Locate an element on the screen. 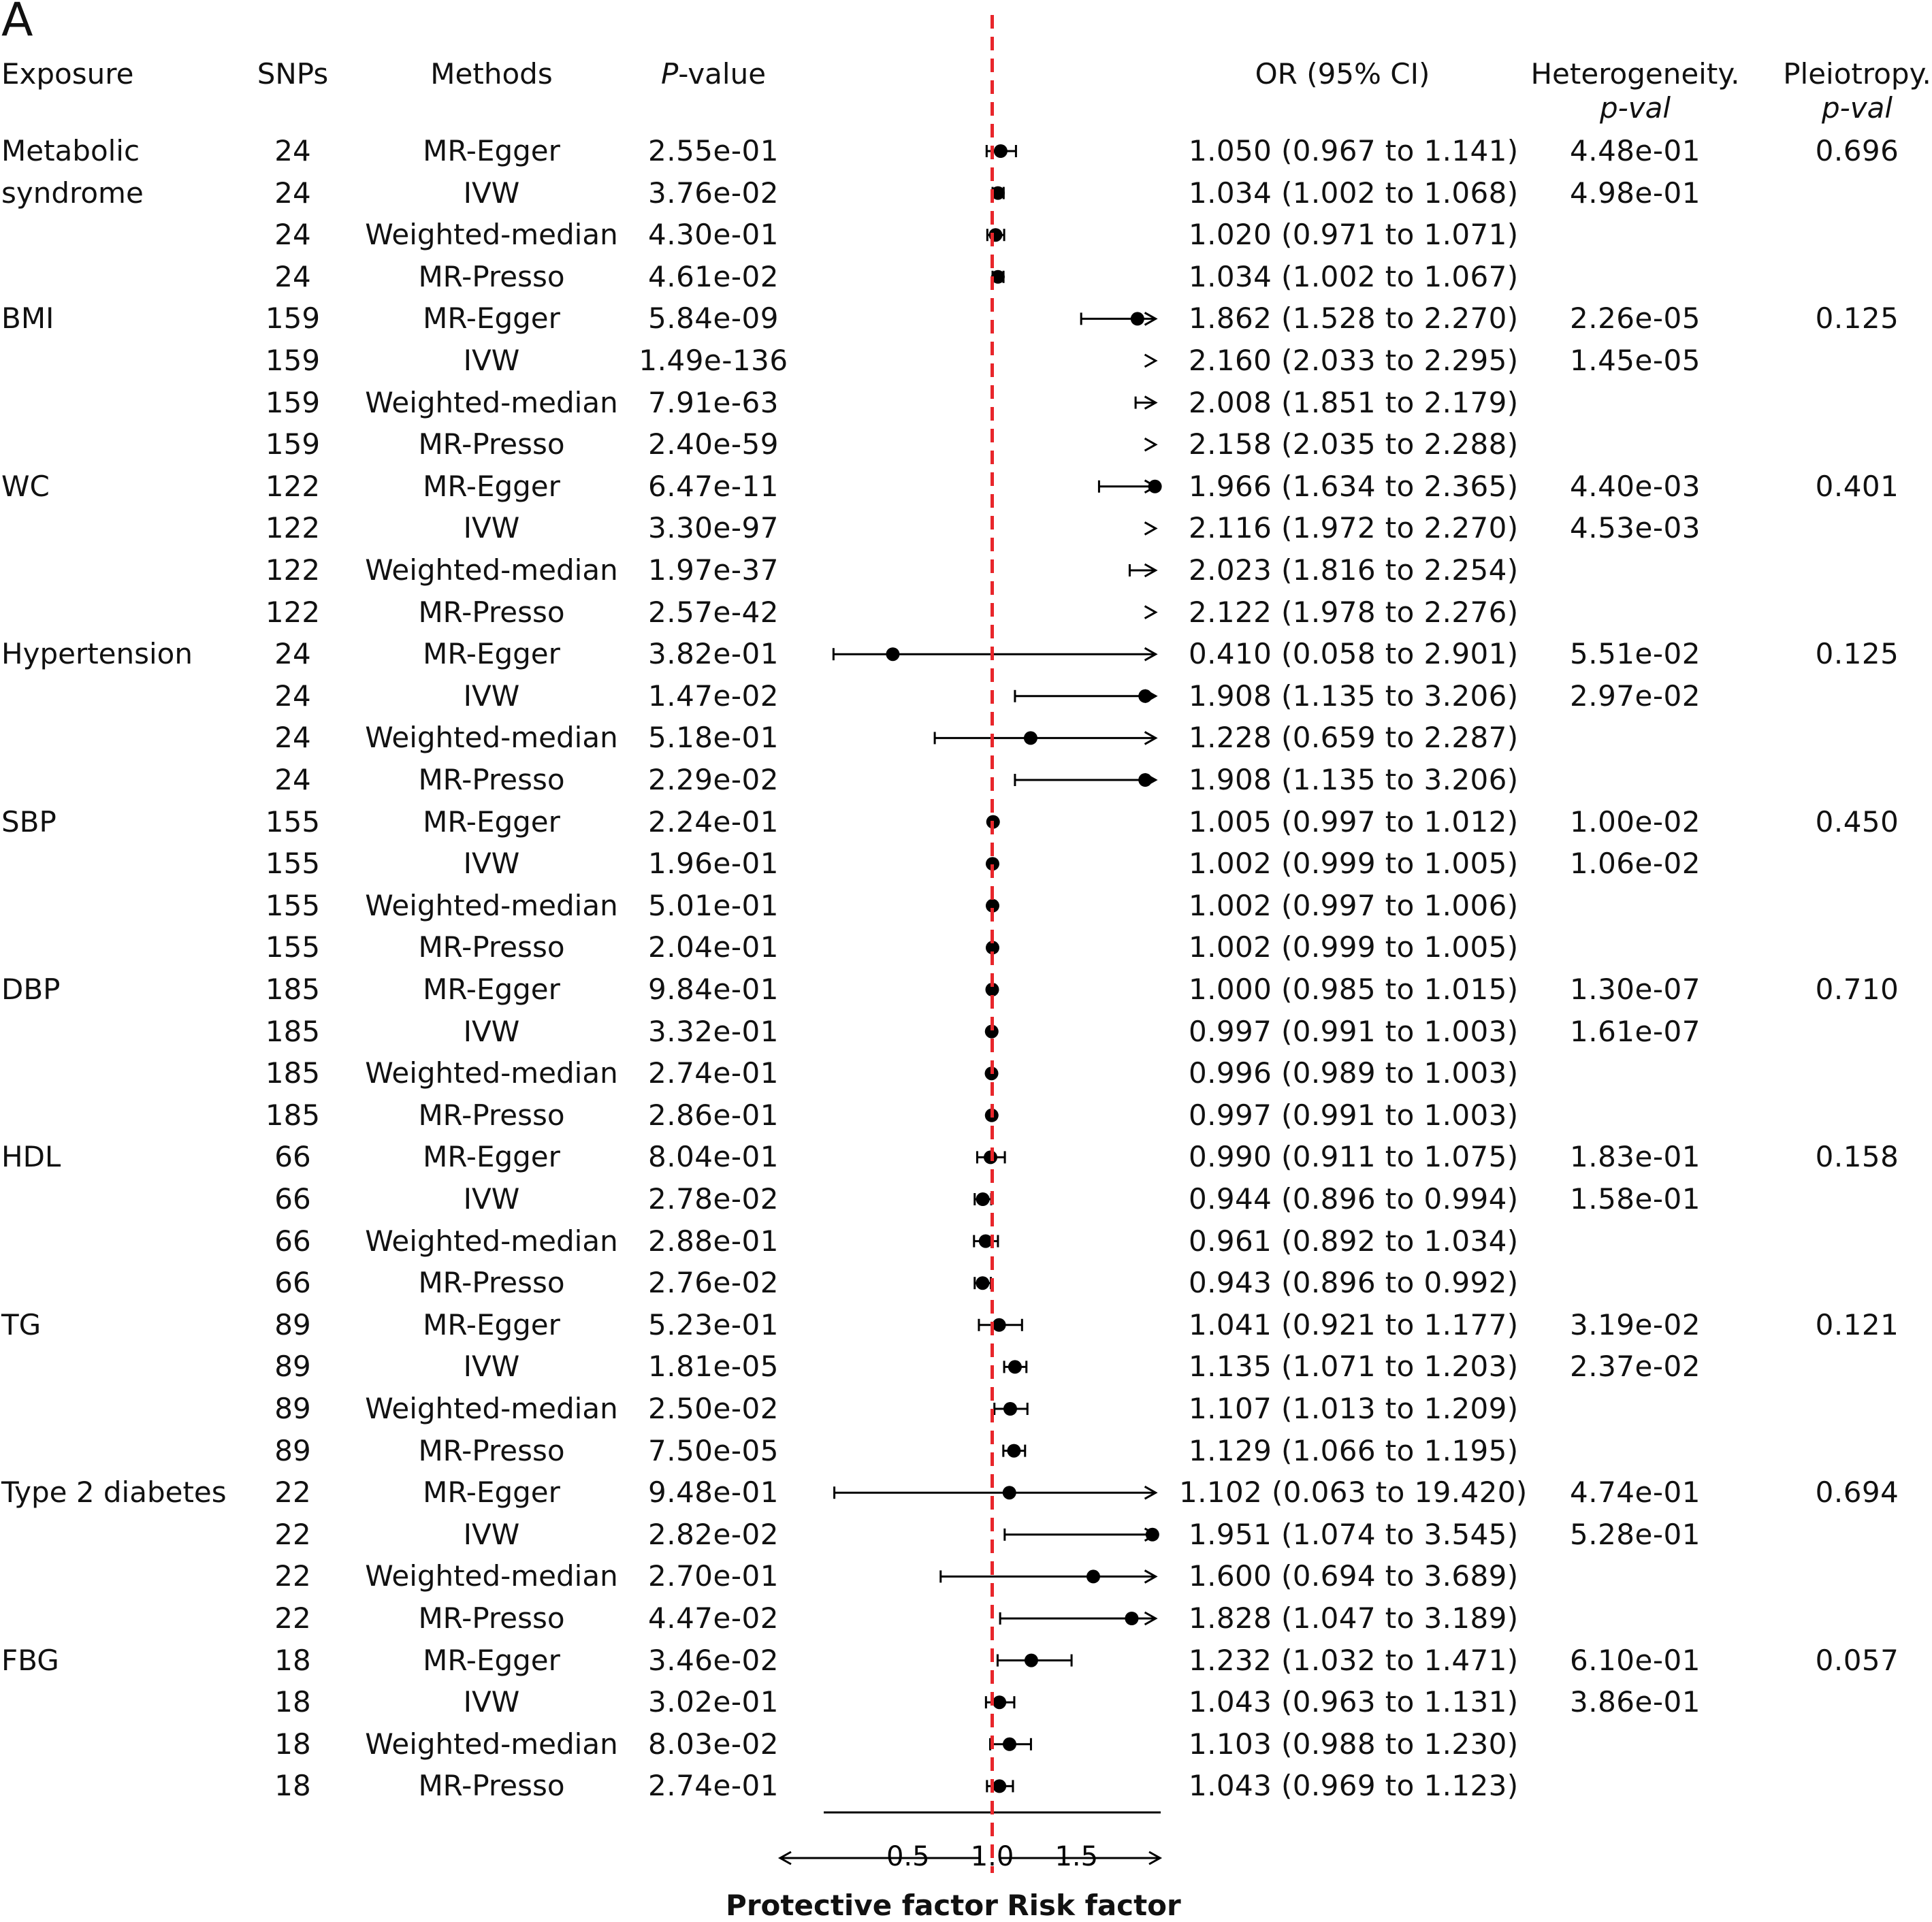 This screenshot has height=1922, width=1932. pleiotropy-cell: 0.125 is located at coordinates (1857, 319).